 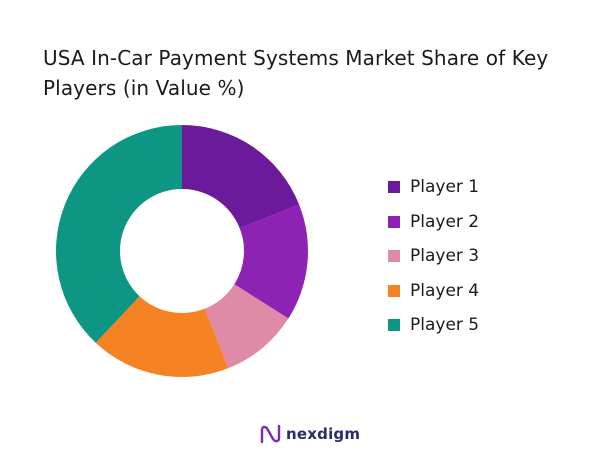 I want to click on legend-item-player-3: Player 3, so click(x=433, y=256).